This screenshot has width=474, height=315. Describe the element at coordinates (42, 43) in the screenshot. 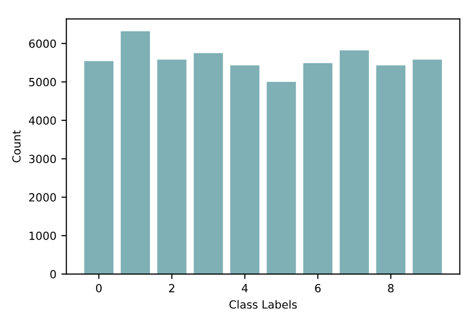

I see `y-tick-label: 6000` at that location.